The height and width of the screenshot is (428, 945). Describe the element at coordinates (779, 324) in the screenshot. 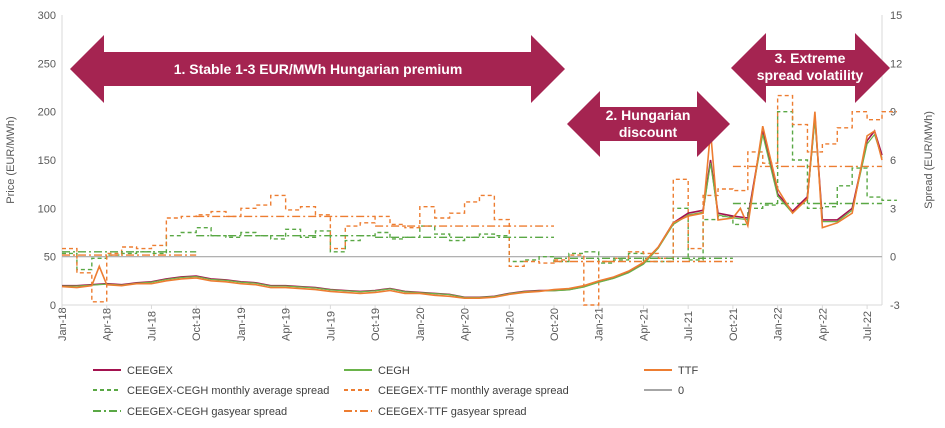

I see `x-tick-label: Jan-22` at that location.